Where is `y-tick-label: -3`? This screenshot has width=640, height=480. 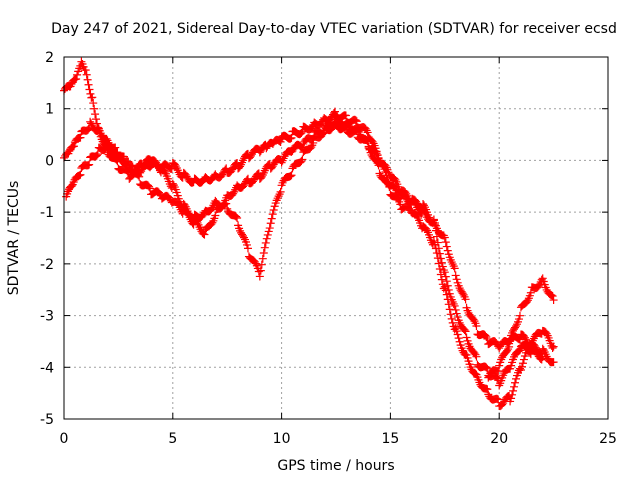
y-tick-label: -3 is located at coordinates (47, 317).